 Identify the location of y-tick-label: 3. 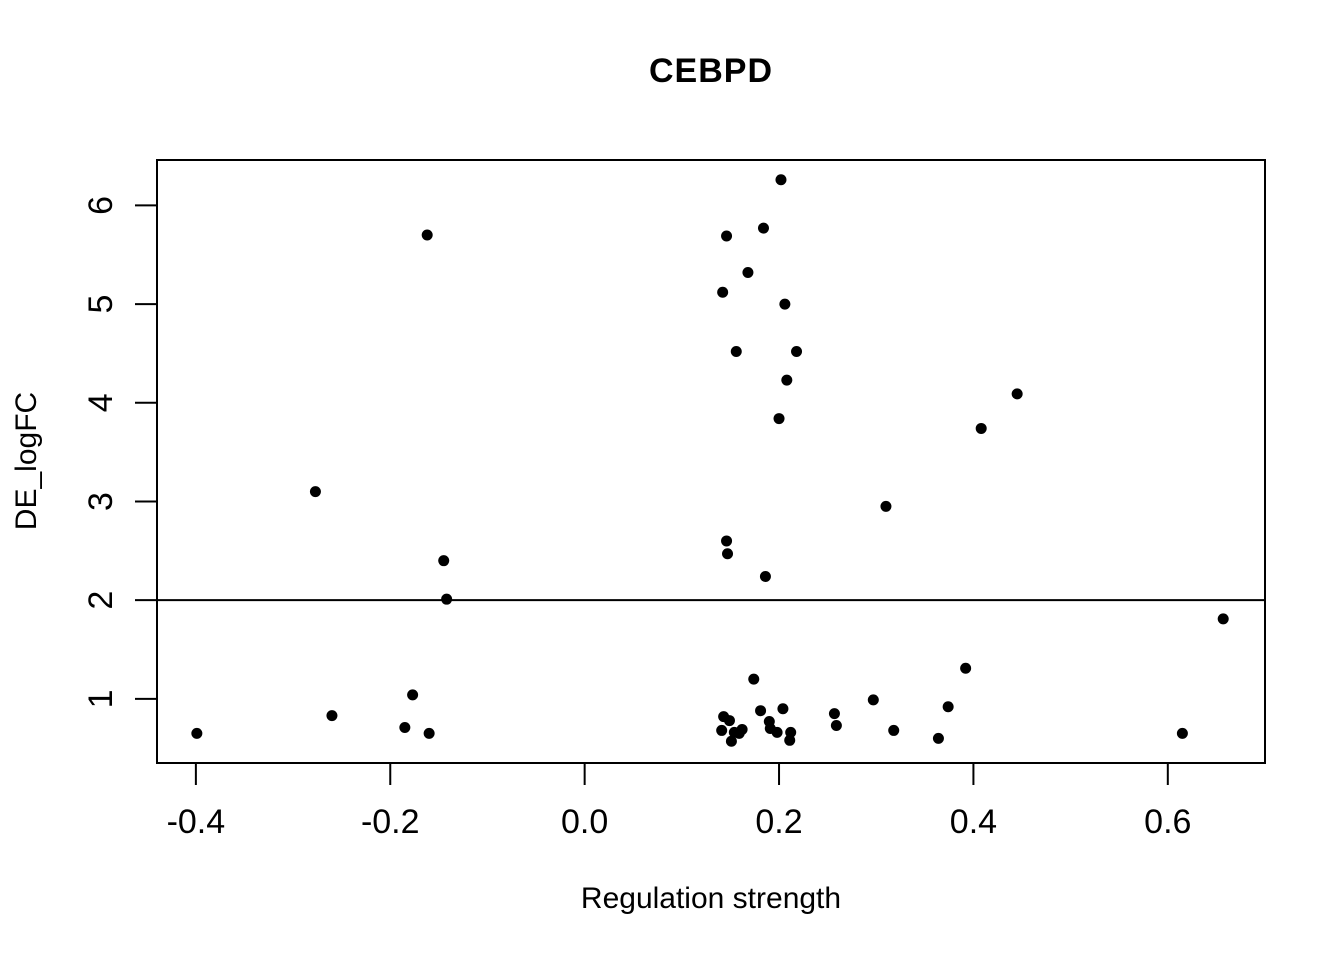
(101, 501).